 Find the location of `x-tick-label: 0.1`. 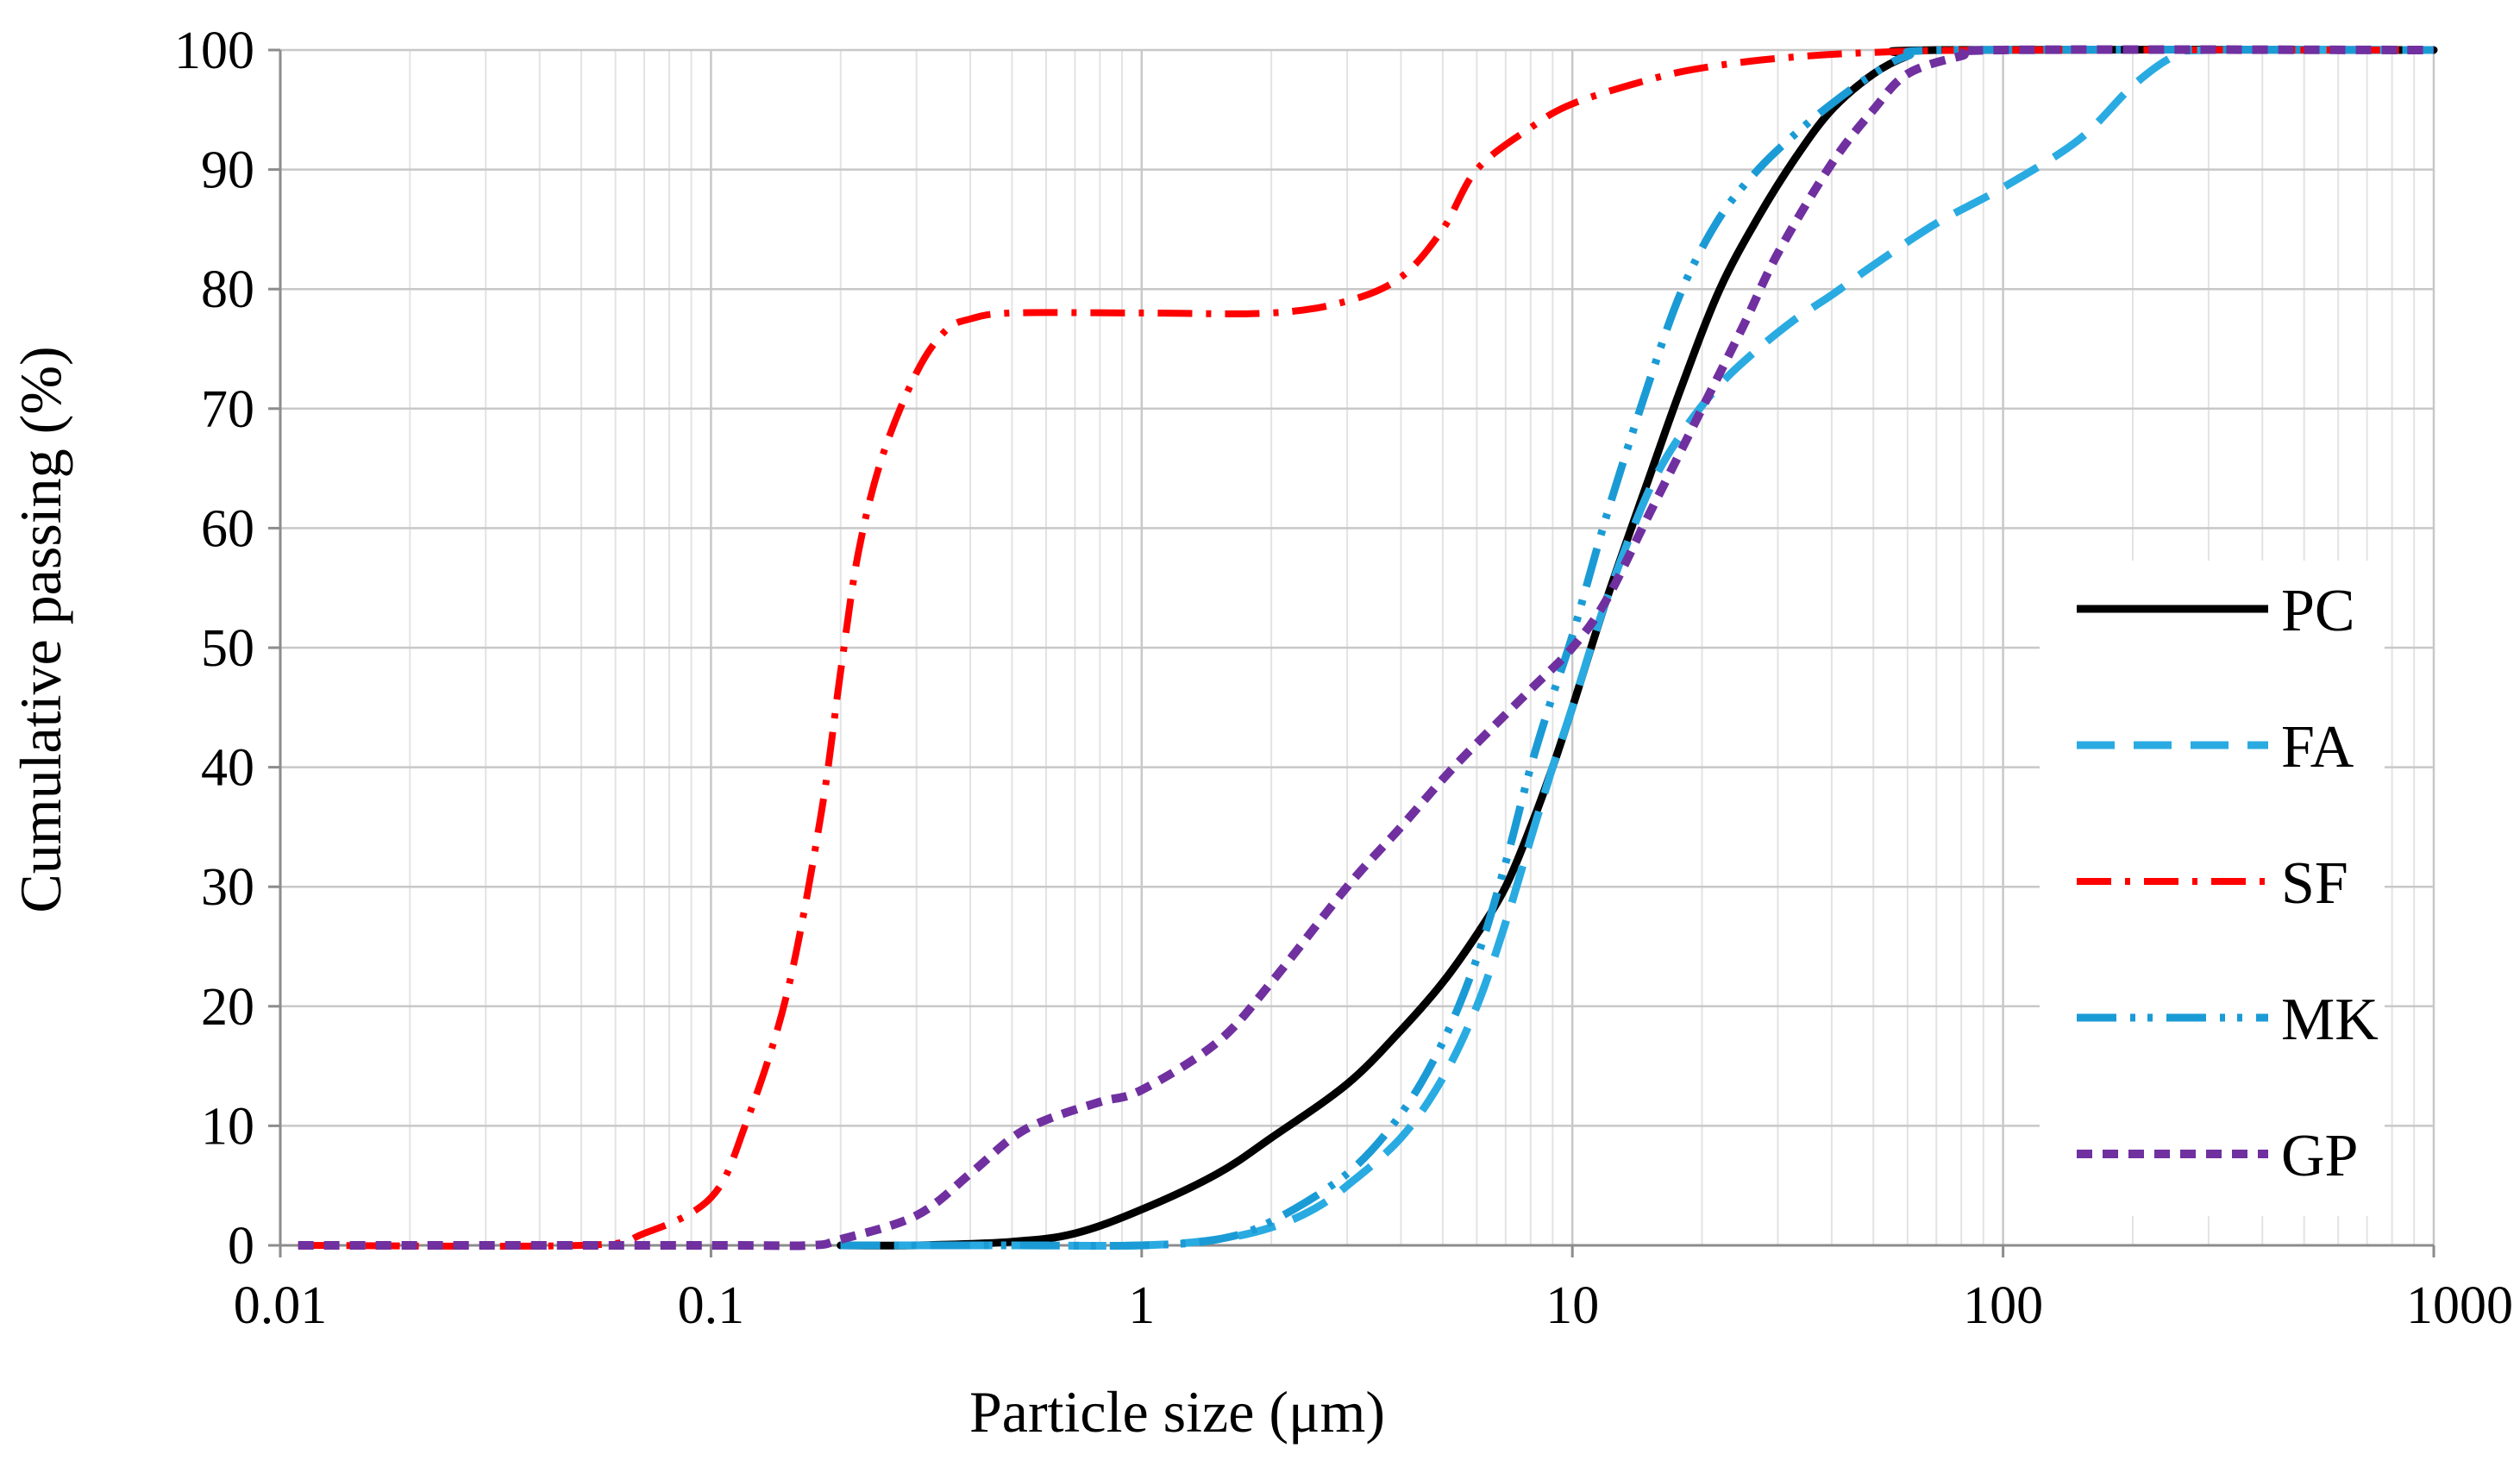

x-tick-label: 0.1 is located at coordinates (712, 1305).